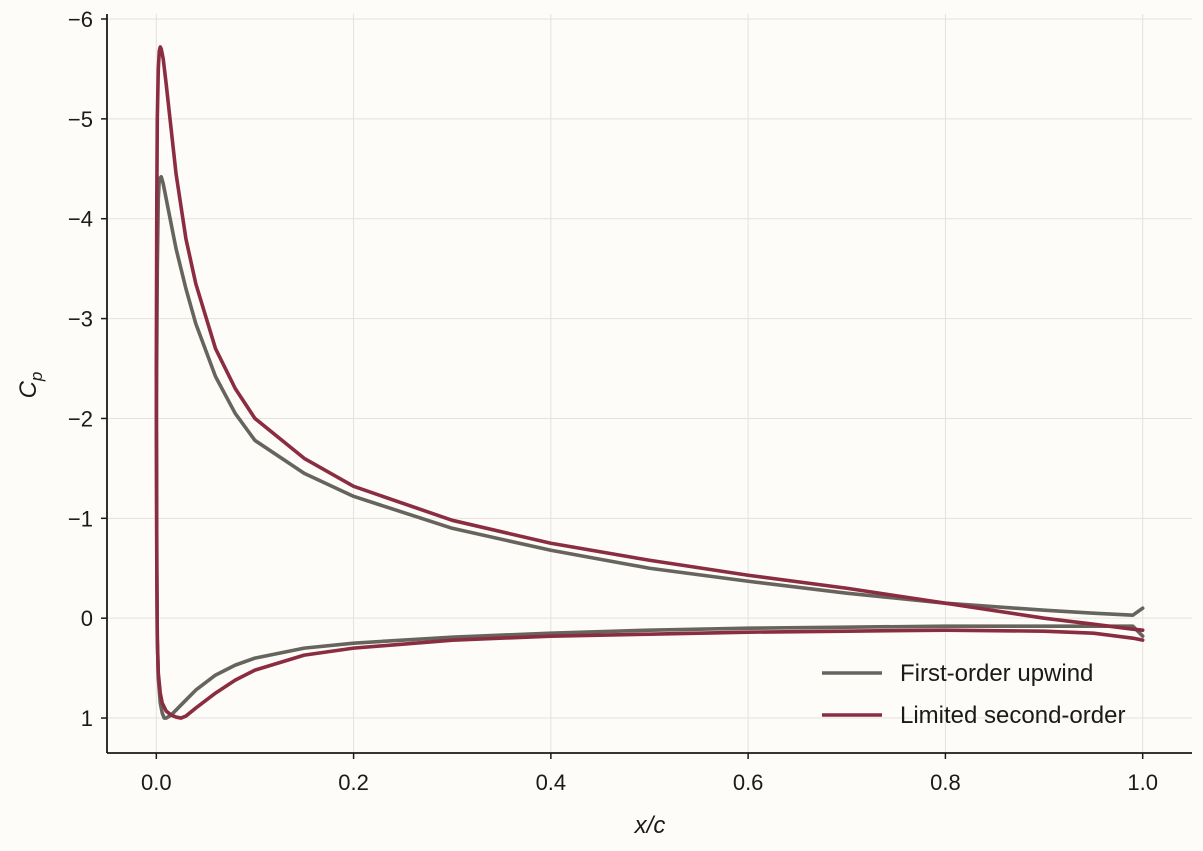  I want to click on y-tick-label: −2, so click(80, 418).